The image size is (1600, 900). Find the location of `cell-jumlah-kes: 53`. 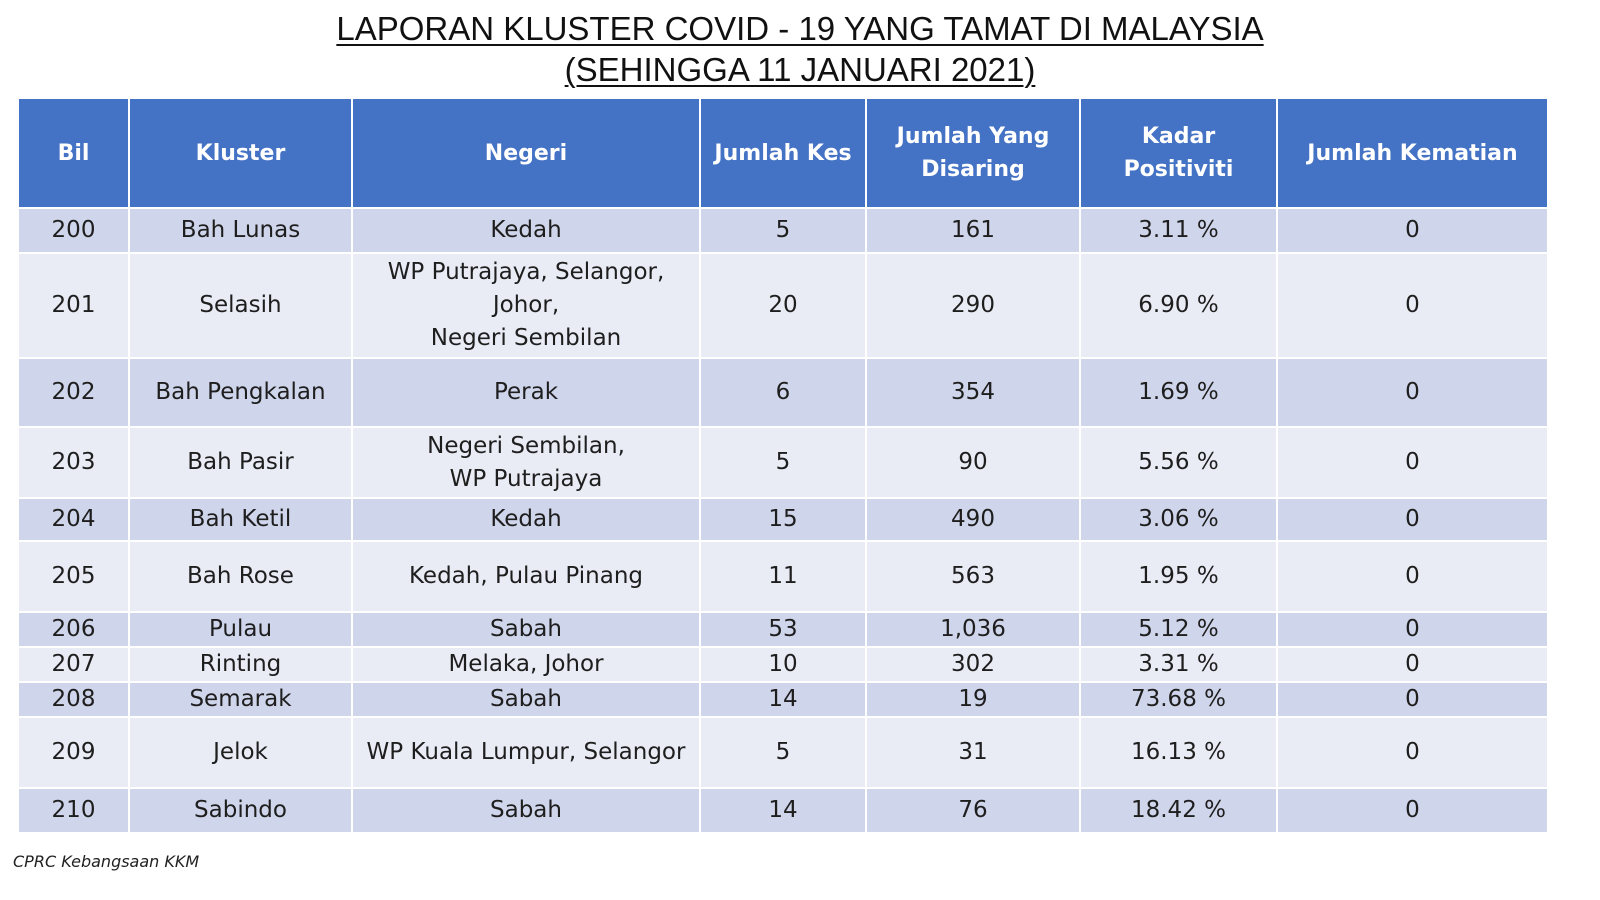

cell-jumlah-kes: 53 is located at coordinates (783, 629).